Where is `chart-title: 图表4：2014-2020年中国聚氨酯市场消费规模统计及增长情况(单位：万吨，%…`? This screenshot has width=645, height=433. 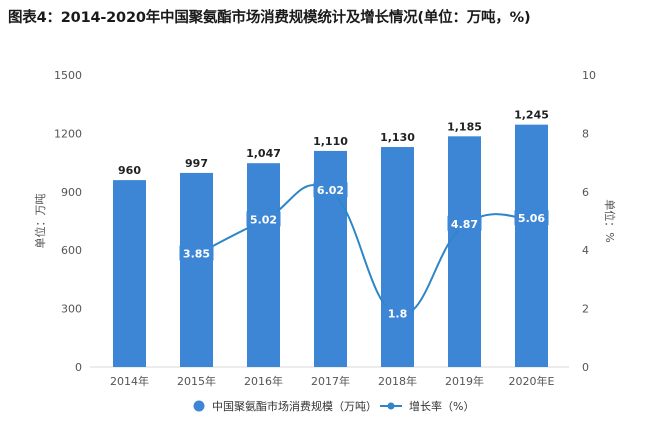 chart-title: 图表4：2014-2020年中国聚氨酯市场消费规模统计及增长情况(单位：万吨，%… is located at coordinates (269, 18).